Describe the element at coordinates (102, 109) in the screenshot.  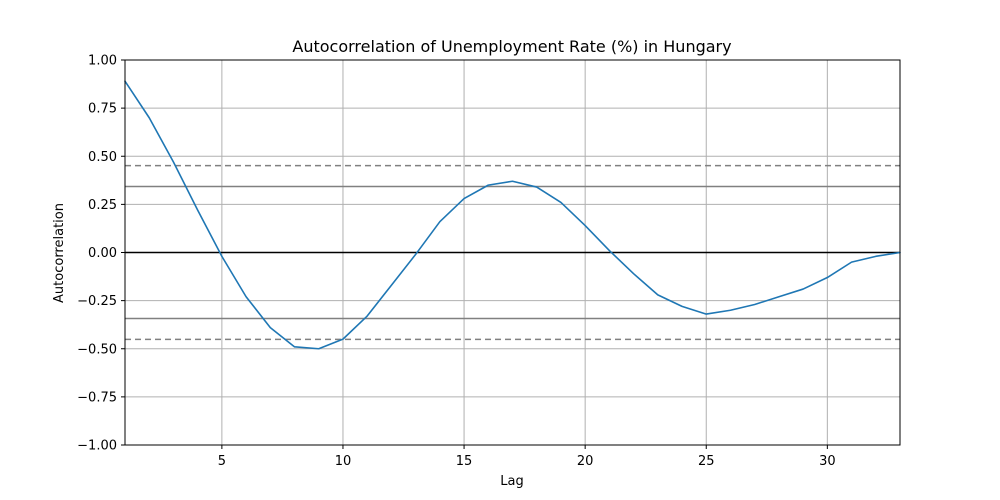
I see `y-tick-label: 0.75` at that location.